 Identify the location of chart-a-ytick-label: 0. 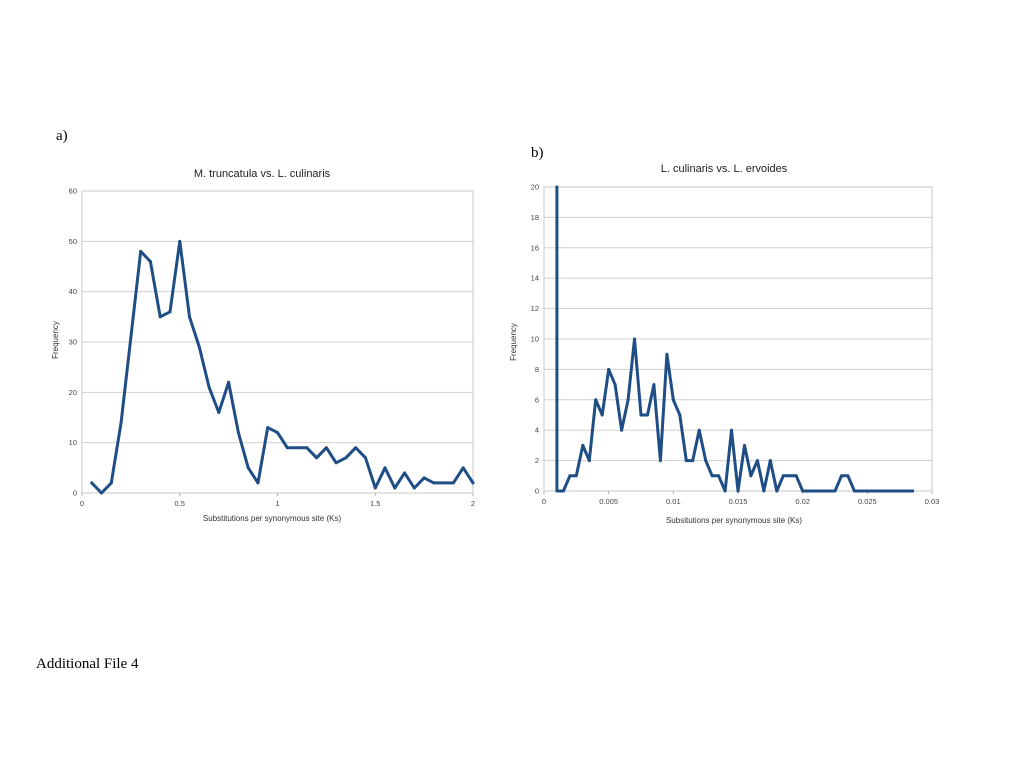
(75, 493).